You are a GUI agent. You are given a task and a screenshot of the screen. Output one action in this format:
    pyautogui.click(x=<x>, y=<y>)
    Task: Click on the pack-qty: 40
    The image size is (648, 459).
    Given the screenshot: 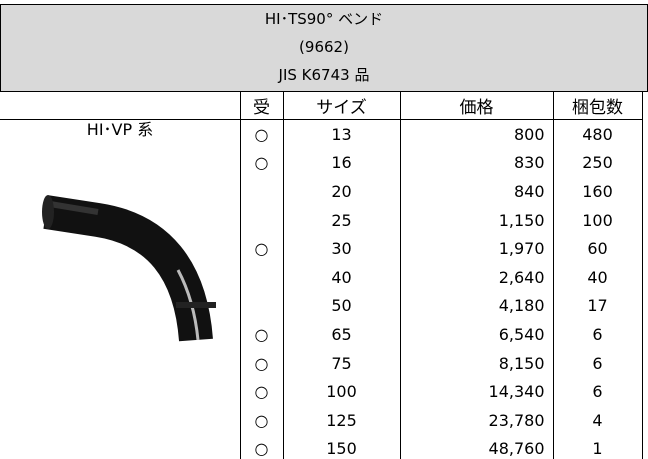 What is the action you would take?
    pyautogui.click(x=597, y=277)
    